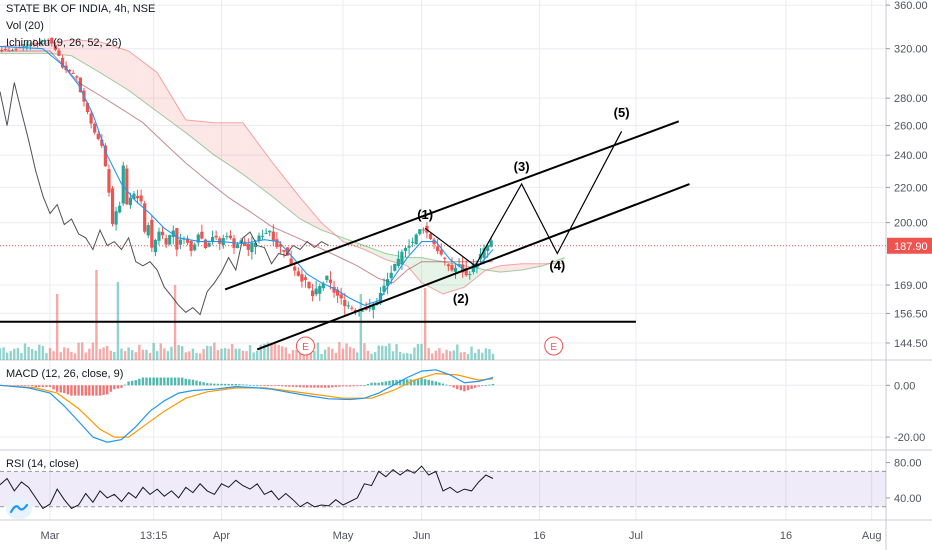  I want to click on price-axis-label: 200.00, so click(911, 224).